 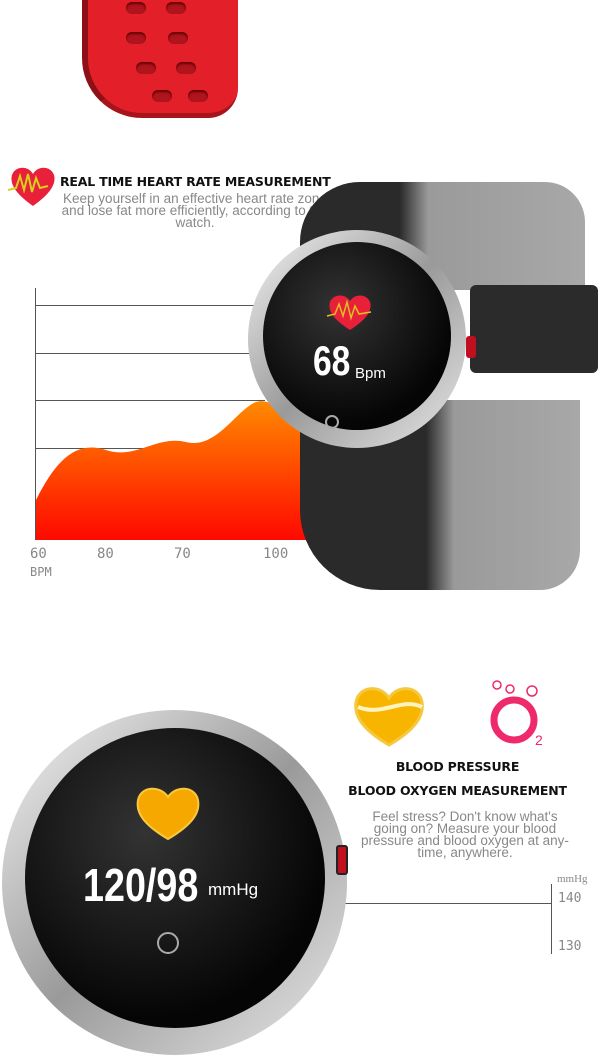 I want to click on strap-buckle, so click(x=534, y=329).